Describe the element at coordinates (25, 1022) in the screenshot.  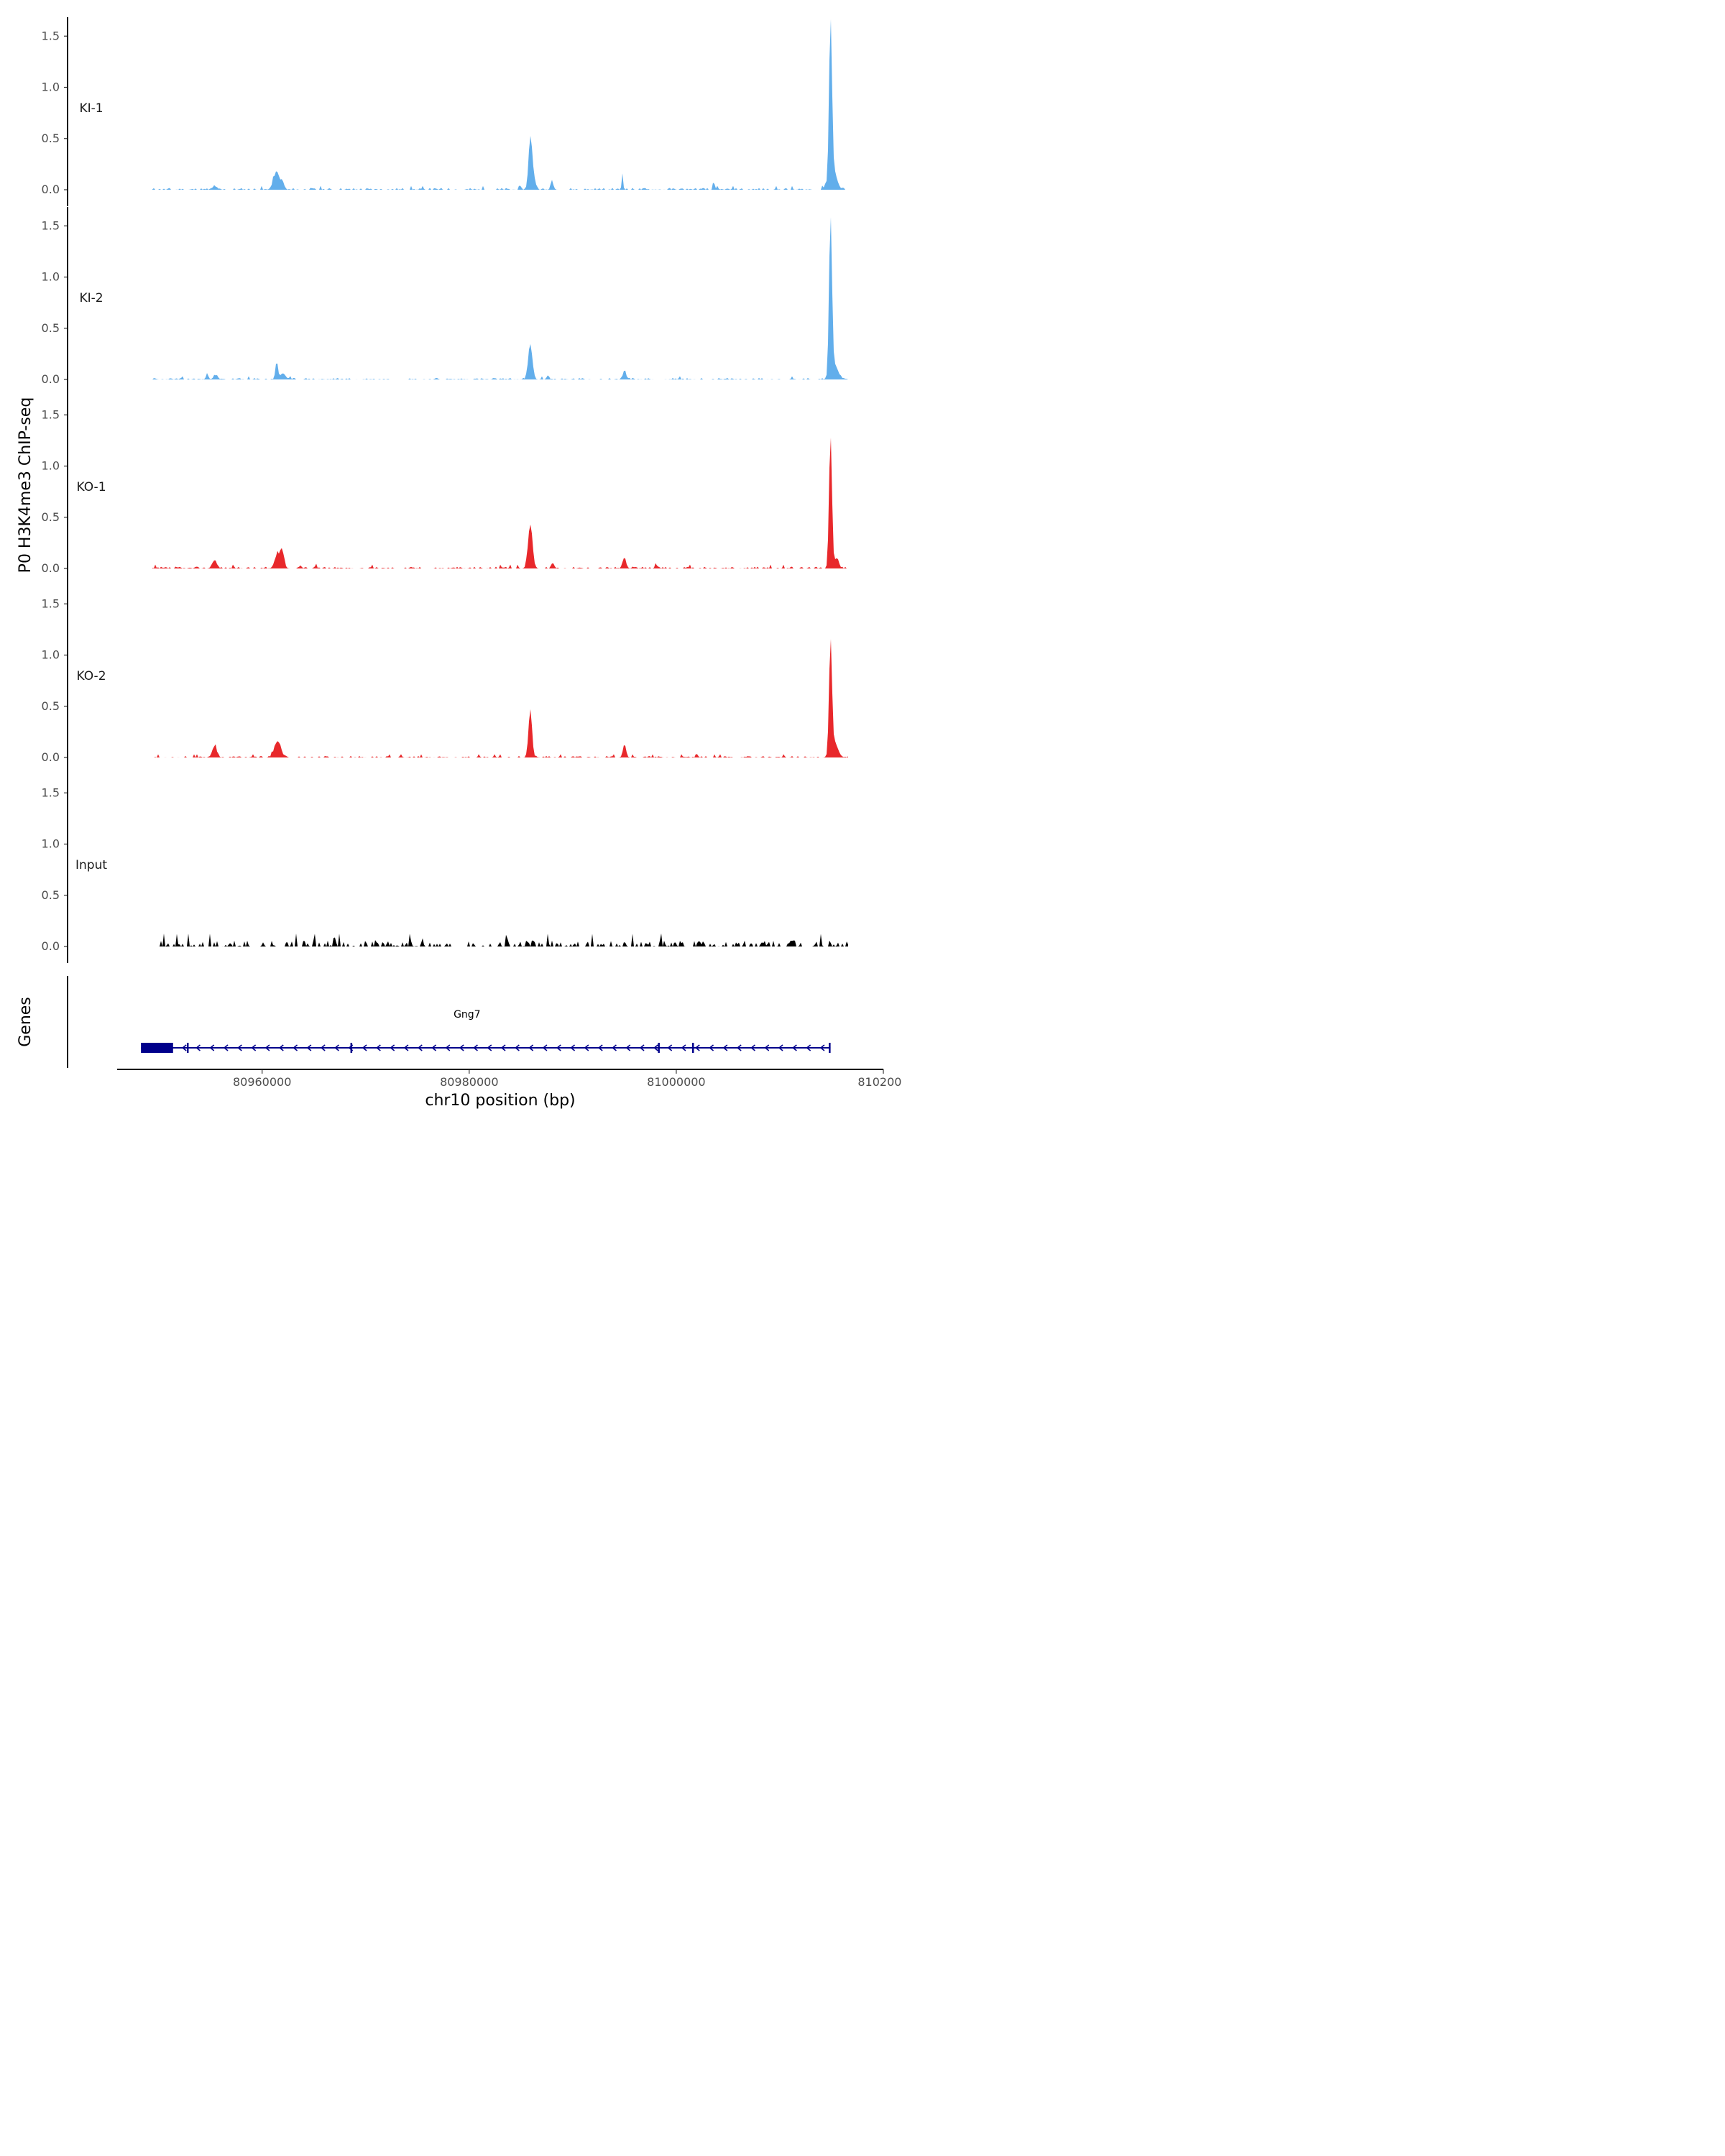
I see `genes-axis-title: Genes` at that location.